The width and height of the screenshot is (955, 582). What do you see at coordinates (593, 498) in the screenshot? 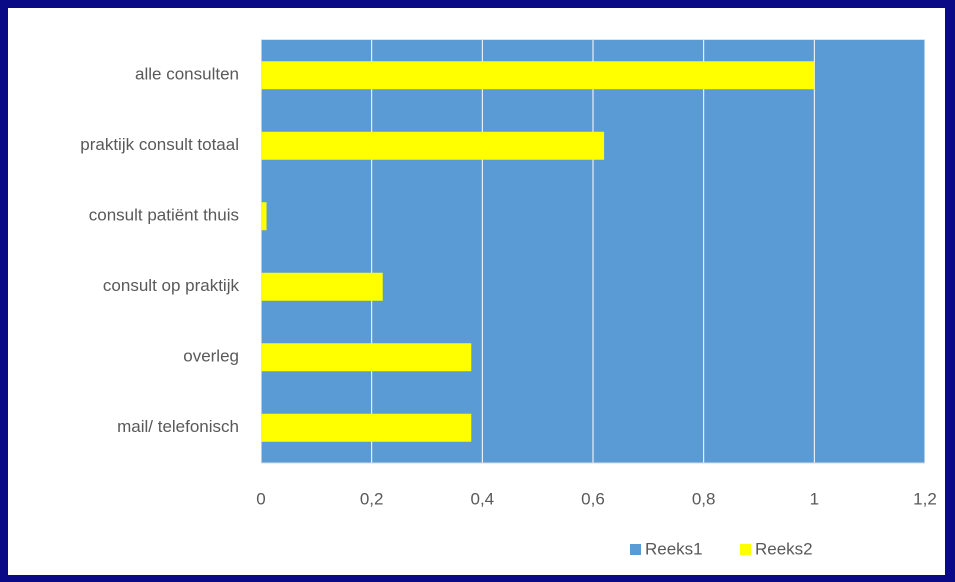
I see `x-tick-label: 0,6` at bounding box center [593, 498].